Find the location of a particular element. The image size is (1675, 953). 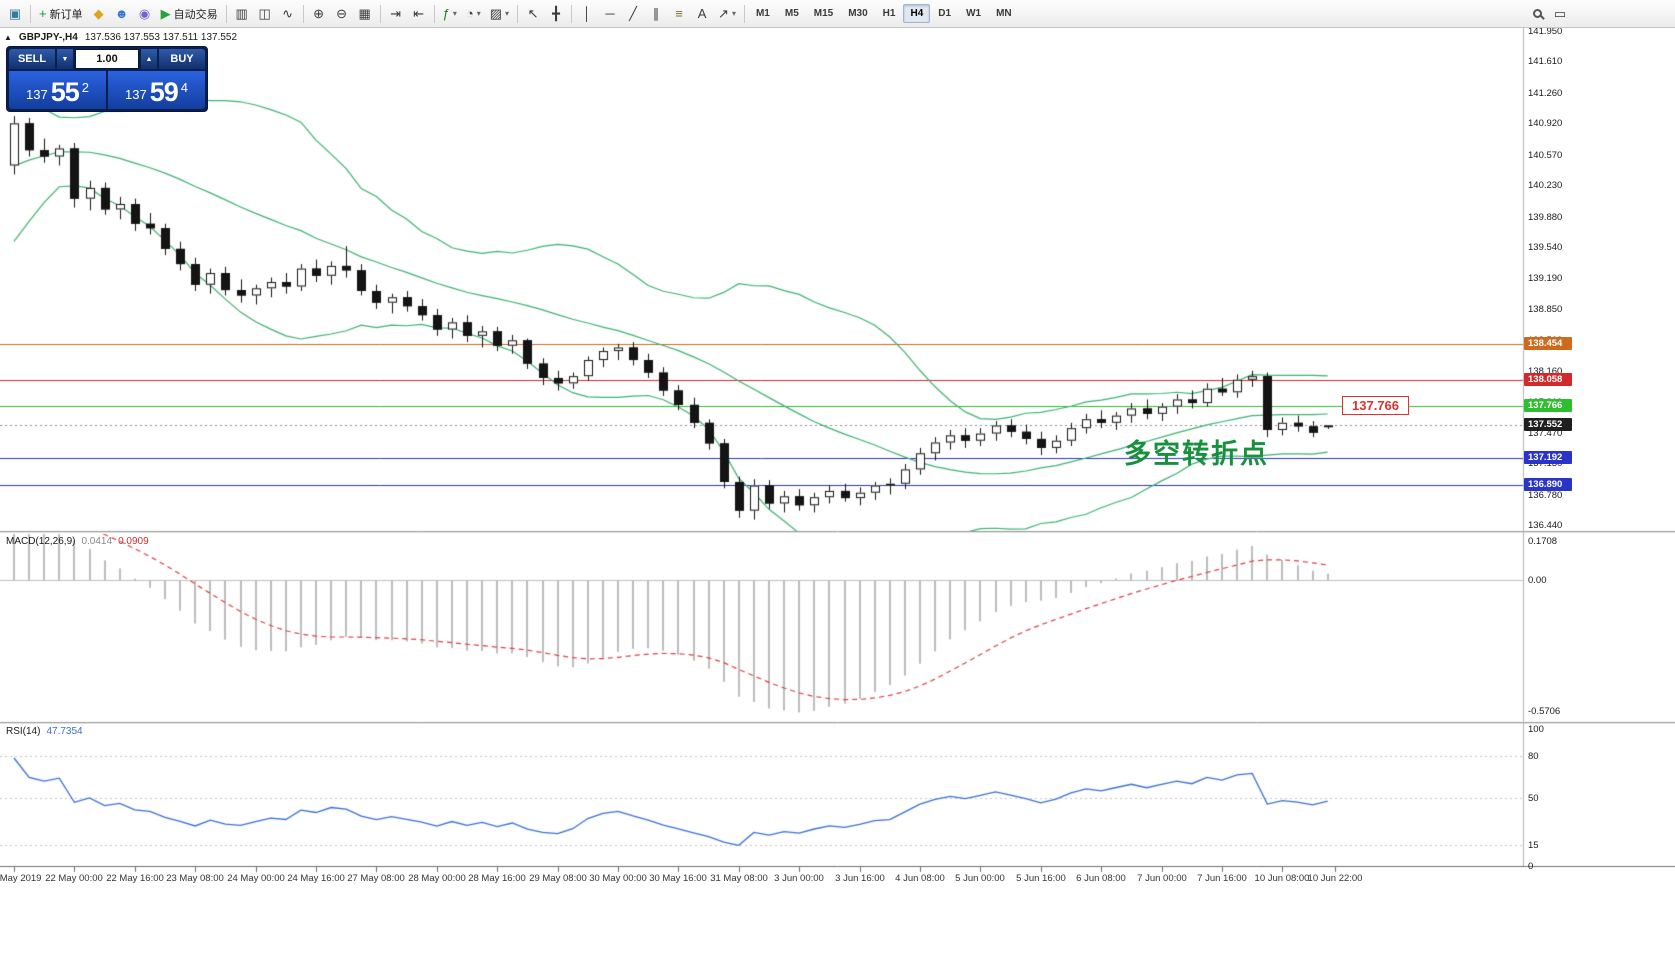

timeframe-m15-button: M15 is located at coordinates (823, 13).